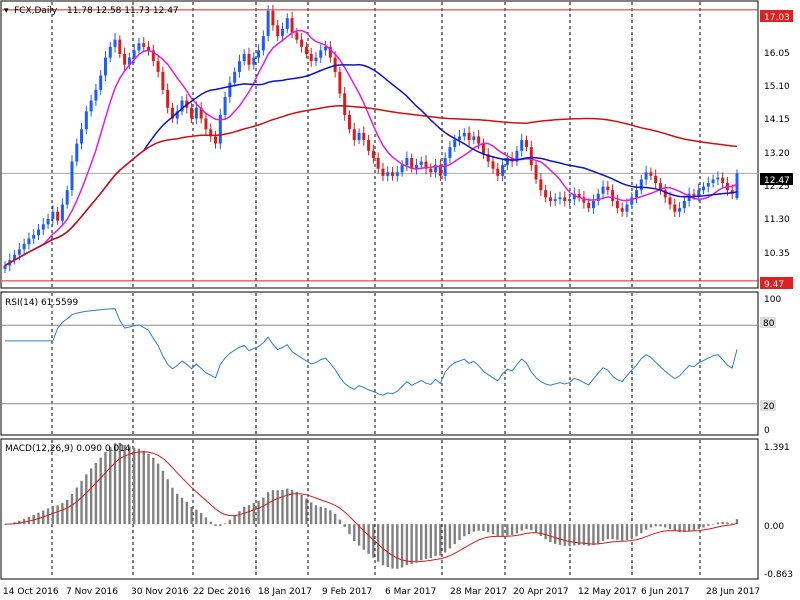 This screenshot has width=800, height=600. I want to click on high-level-label: 17.03, so click(777, 18).